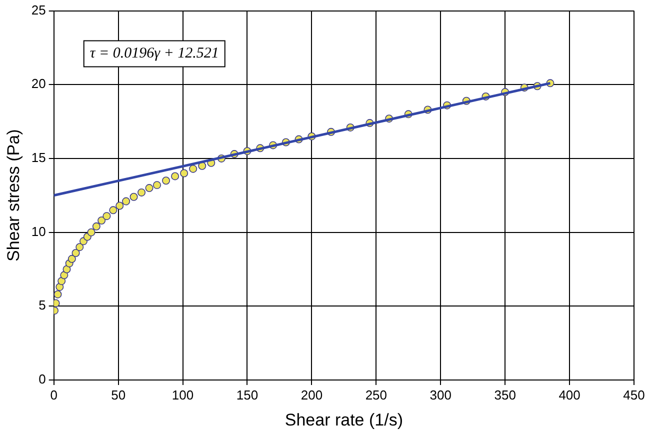 This screenshot has height=435, width=650. Describe the element at coordinates (569, 394) in the screenshot. I see `x-tick-label: 400` at that location.